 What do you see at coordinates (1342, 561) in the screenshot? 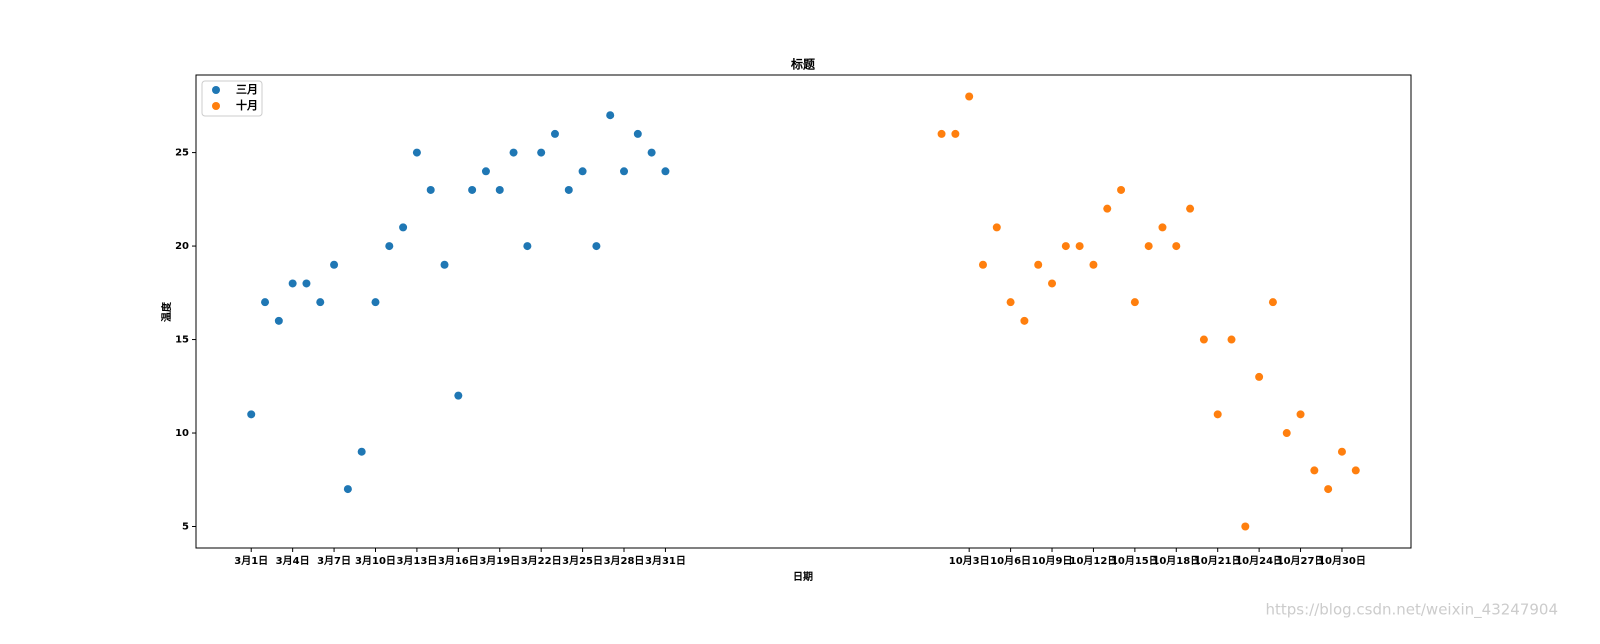
I see `x-tick-label: 10月30日` at bounding box center [1342, 561].